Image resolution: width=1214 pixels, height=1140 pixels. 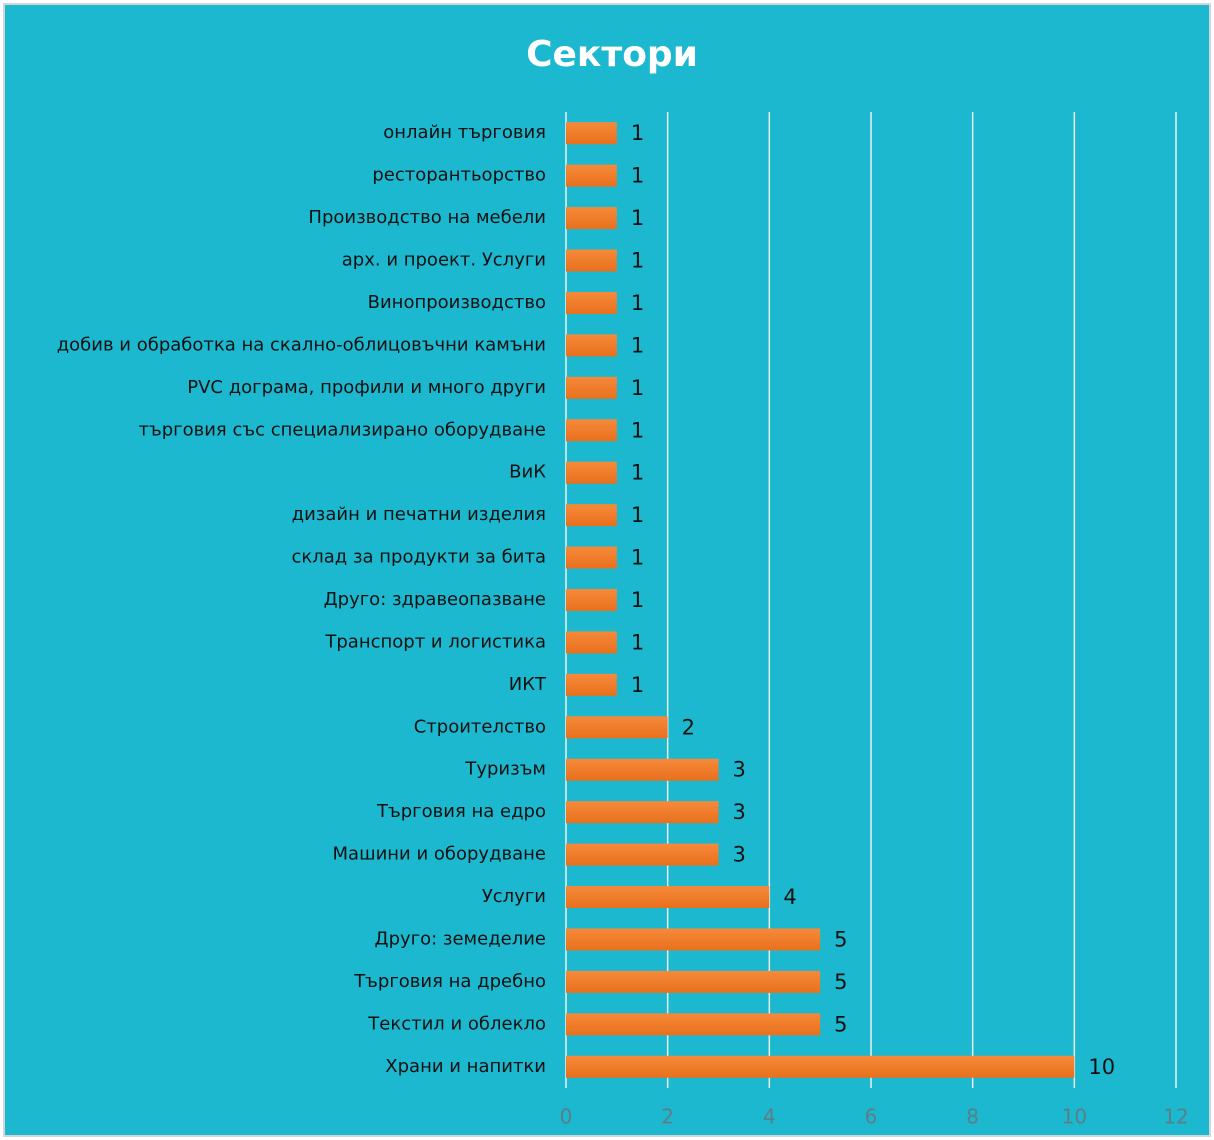 I want to click on y-tick-label: Винопроизводство, so click(x=457, y=302).